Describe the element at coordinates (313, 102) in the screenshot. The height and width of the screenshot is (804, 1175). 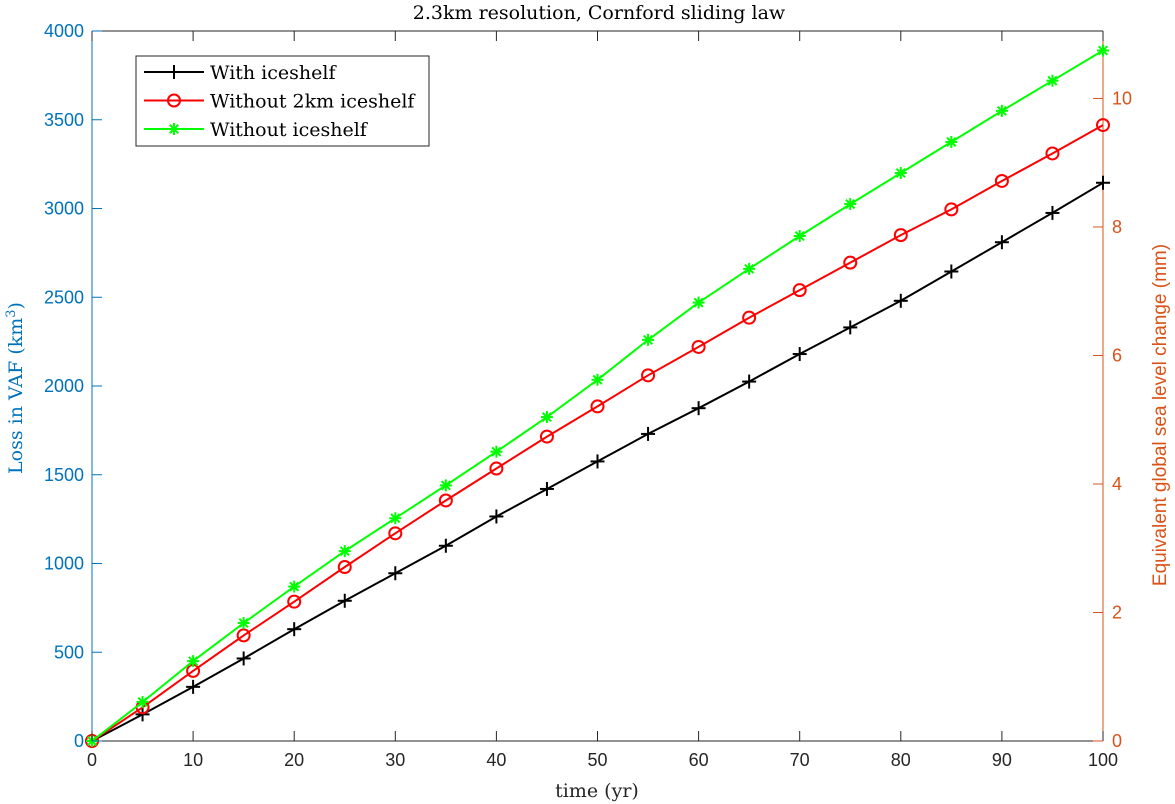
I see `legend-label: Without 2km iceshelf` at that location.